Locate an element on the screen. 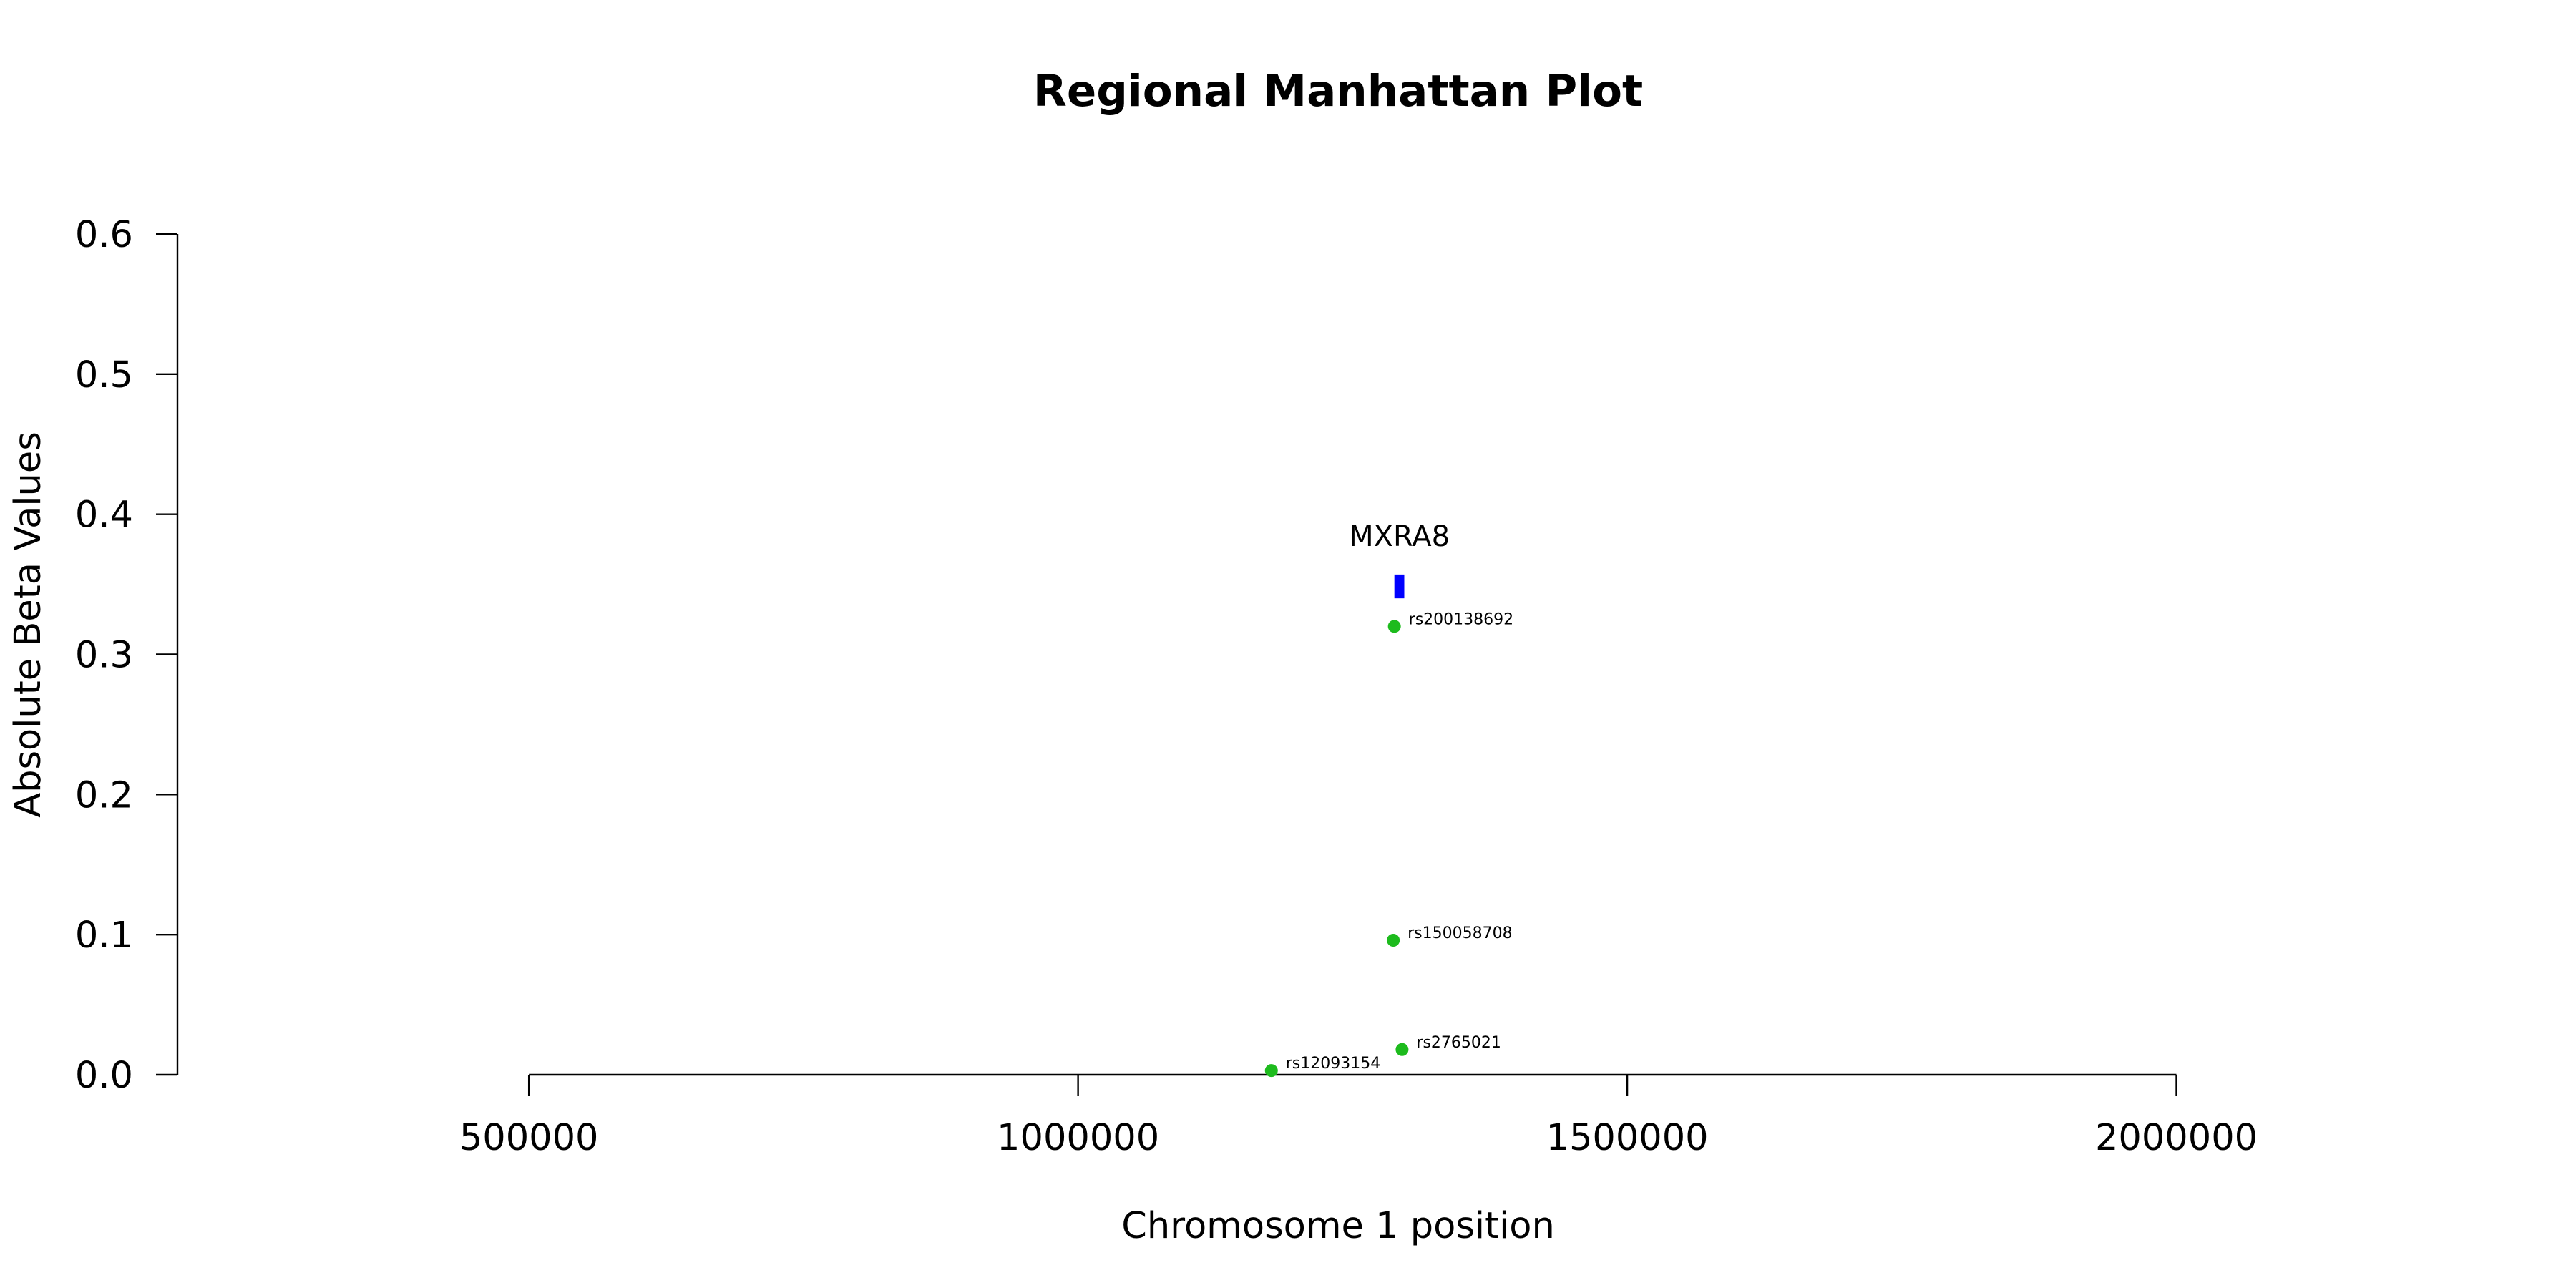  x-axis-title: Chromosome 1 position is located at coordinates (1338, 1226).